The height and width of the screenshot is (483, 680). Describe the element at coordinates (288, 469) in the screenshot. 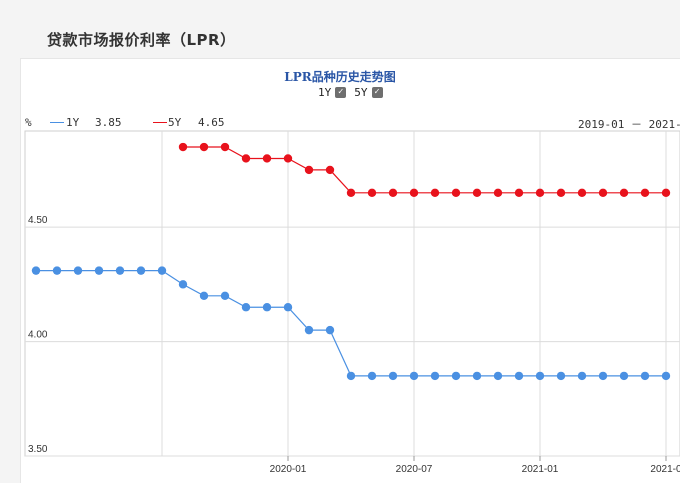

I see `x-tick-label: 2020-01` at that location.